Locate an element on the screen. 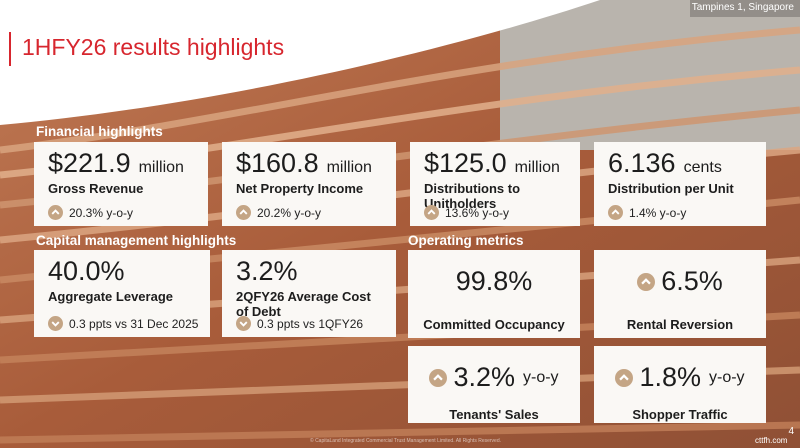 The width and height of the screenshot is (800, 448). metric-label: Gross Revenue is located at coordinates (96, 188).